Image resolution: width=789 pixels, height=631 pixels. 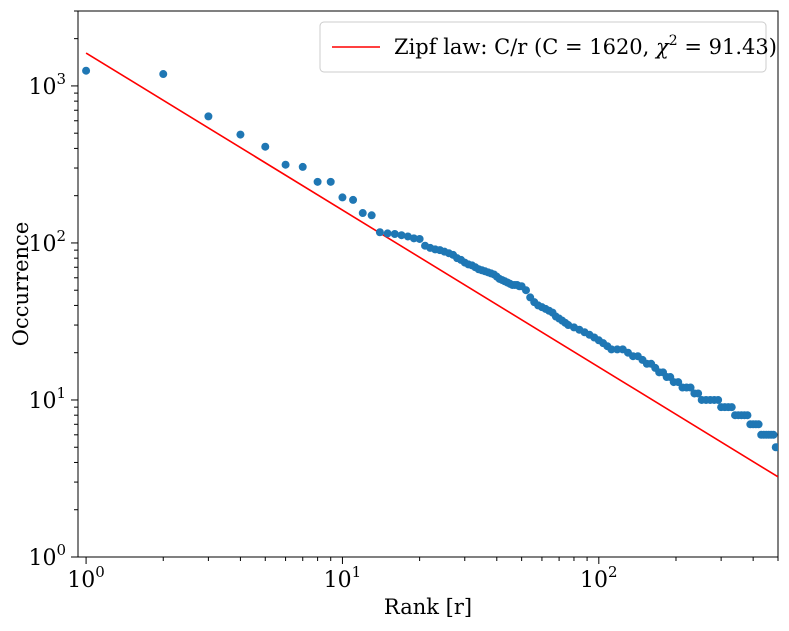 I want to click on y-axis-ticks: 10⁰ 10¹ 10² 10³, so click(x=53, y=290).